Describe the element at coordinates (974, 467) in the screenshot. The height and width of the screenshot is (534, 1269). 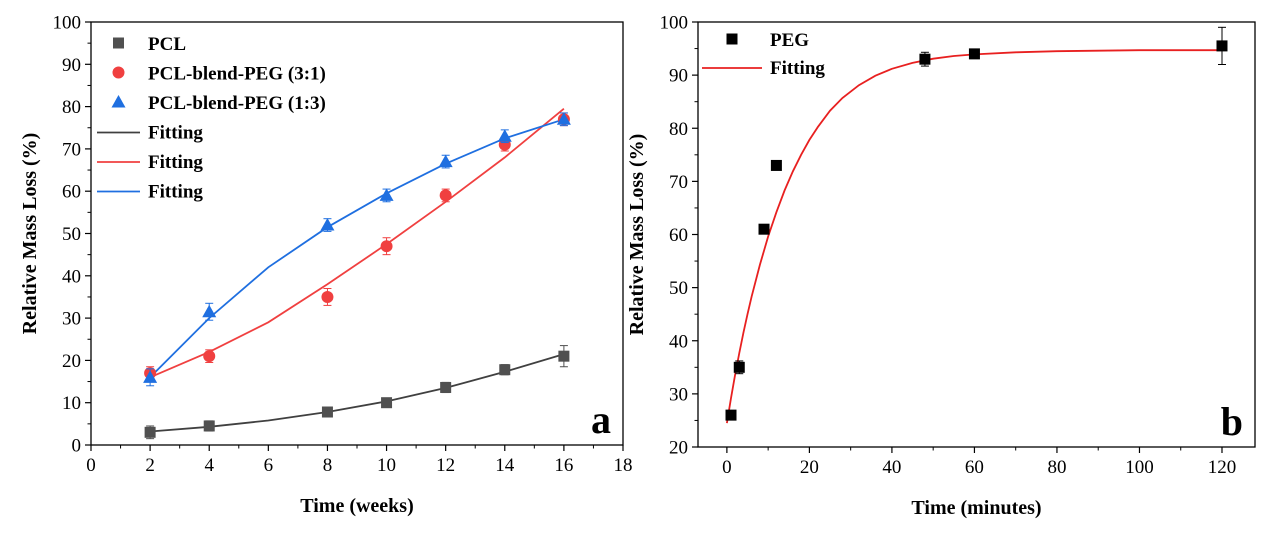
I see `x-tick-label: 60` at that location.